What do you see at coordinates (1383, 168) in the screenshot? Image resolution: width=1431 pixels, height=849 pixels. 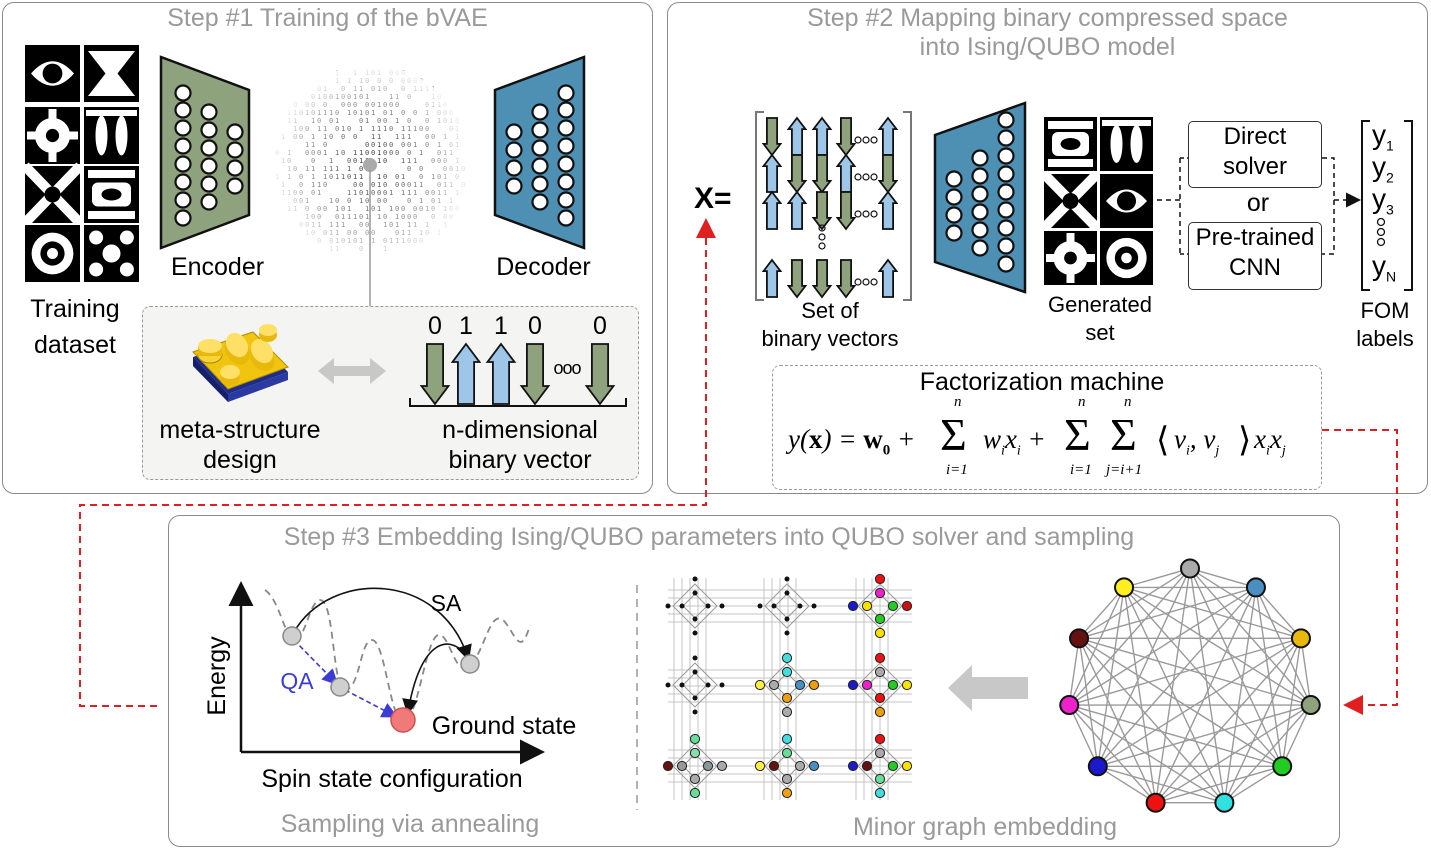 I see `y2-label: y2` at bounding box center [1383, 168].